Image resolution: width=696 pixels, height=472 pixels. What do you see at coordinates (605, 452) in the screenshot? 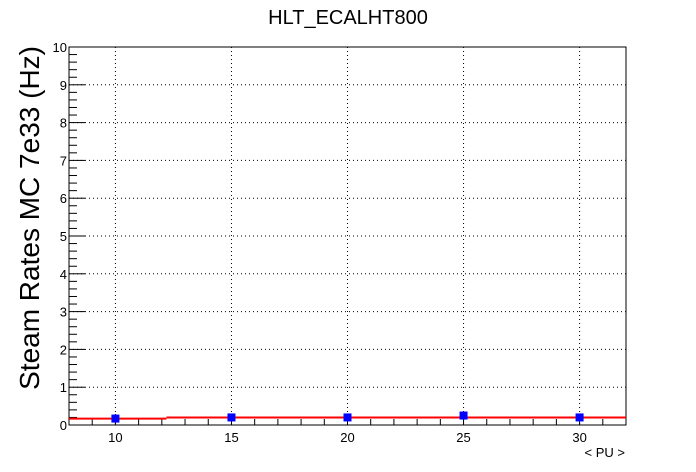
I see `x-axis-title: < PU >` at bounding box center [605, 452].